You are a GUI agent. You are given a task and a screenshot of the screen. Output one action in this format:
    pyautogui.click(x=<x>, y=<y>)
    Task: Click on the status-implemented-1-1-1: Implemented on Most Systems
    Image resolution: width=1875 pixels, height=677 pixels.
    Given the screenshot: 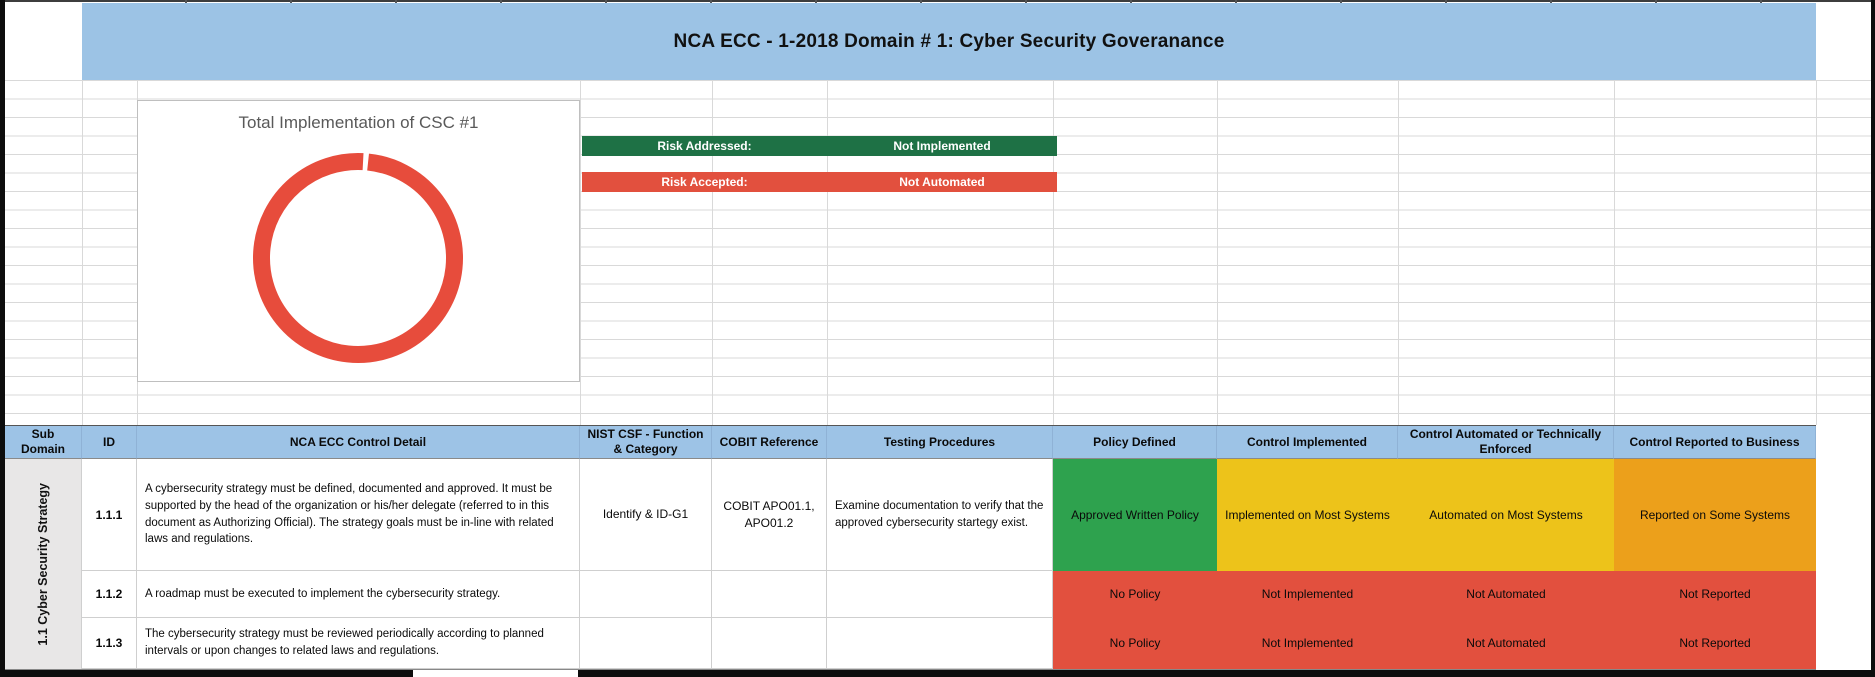 What is the action you would take?
    pyautogui.click(x=1307, y=515)
    